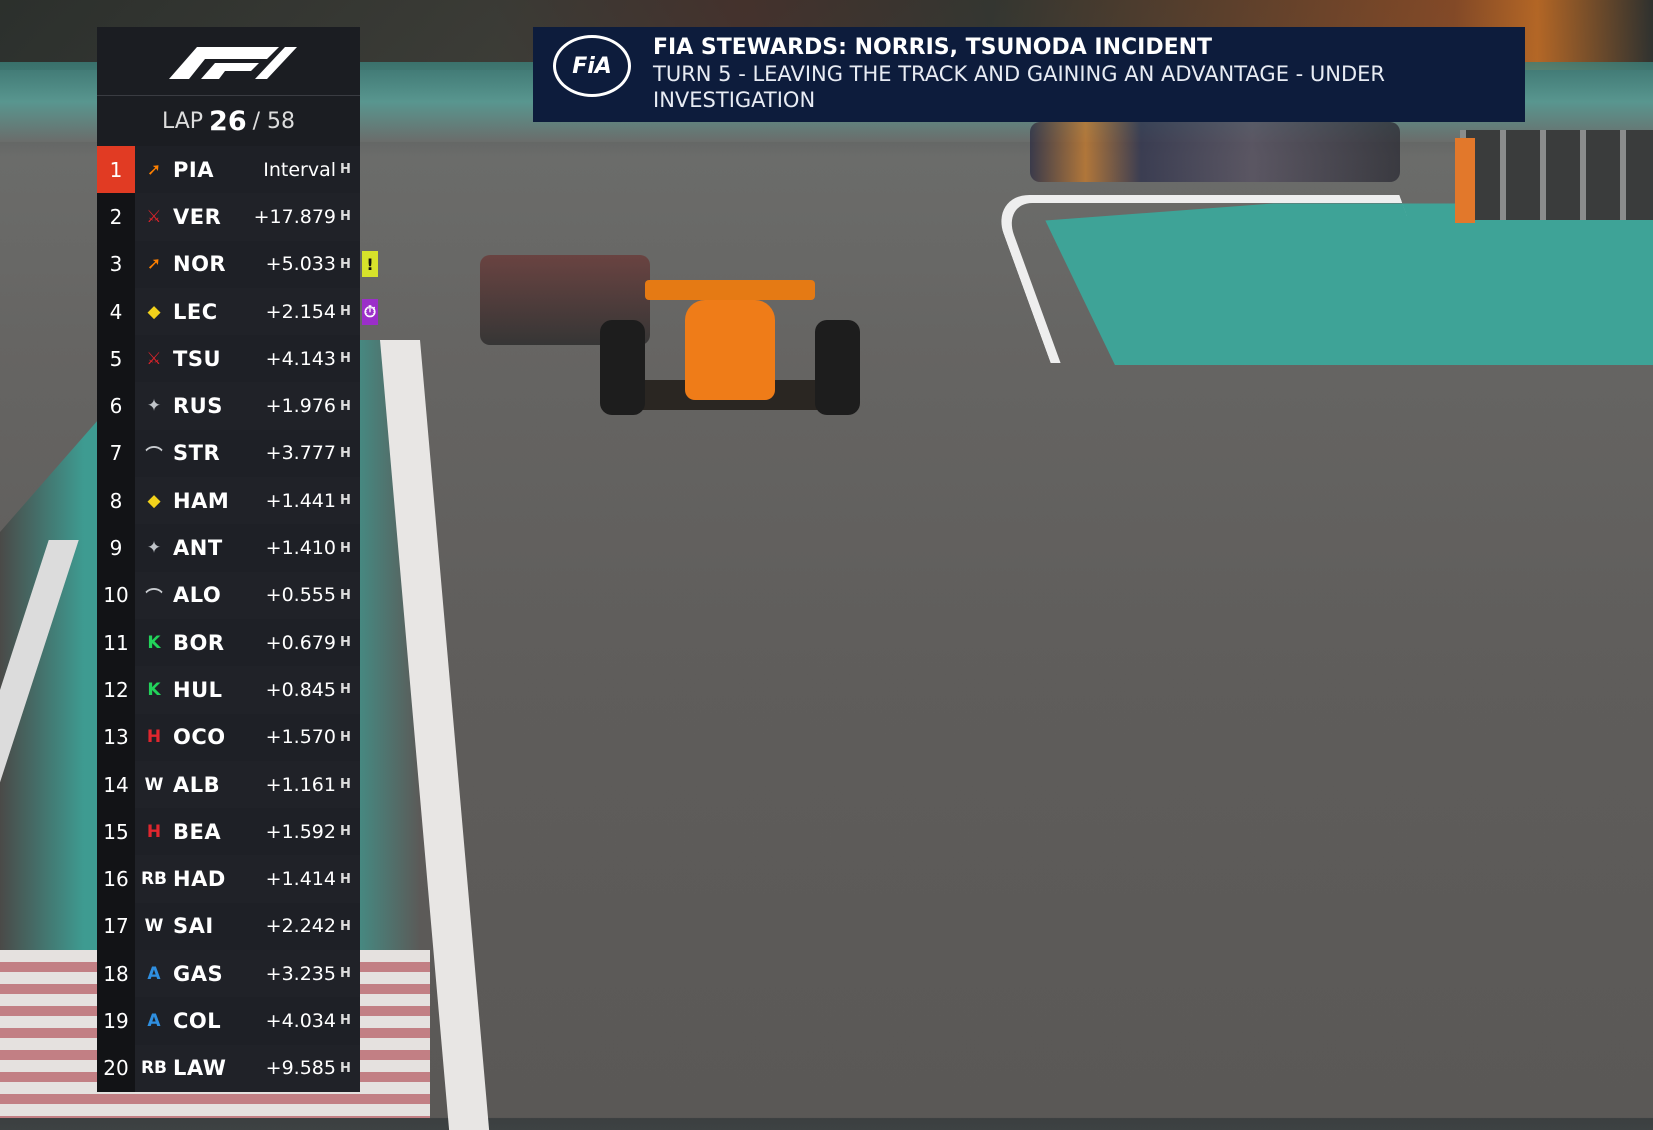  What do you see at coordinates (228, 832) in the screenshot?
I see `standing-row: 15 H BEA +1.592 H` at bounding box center [228, 832].